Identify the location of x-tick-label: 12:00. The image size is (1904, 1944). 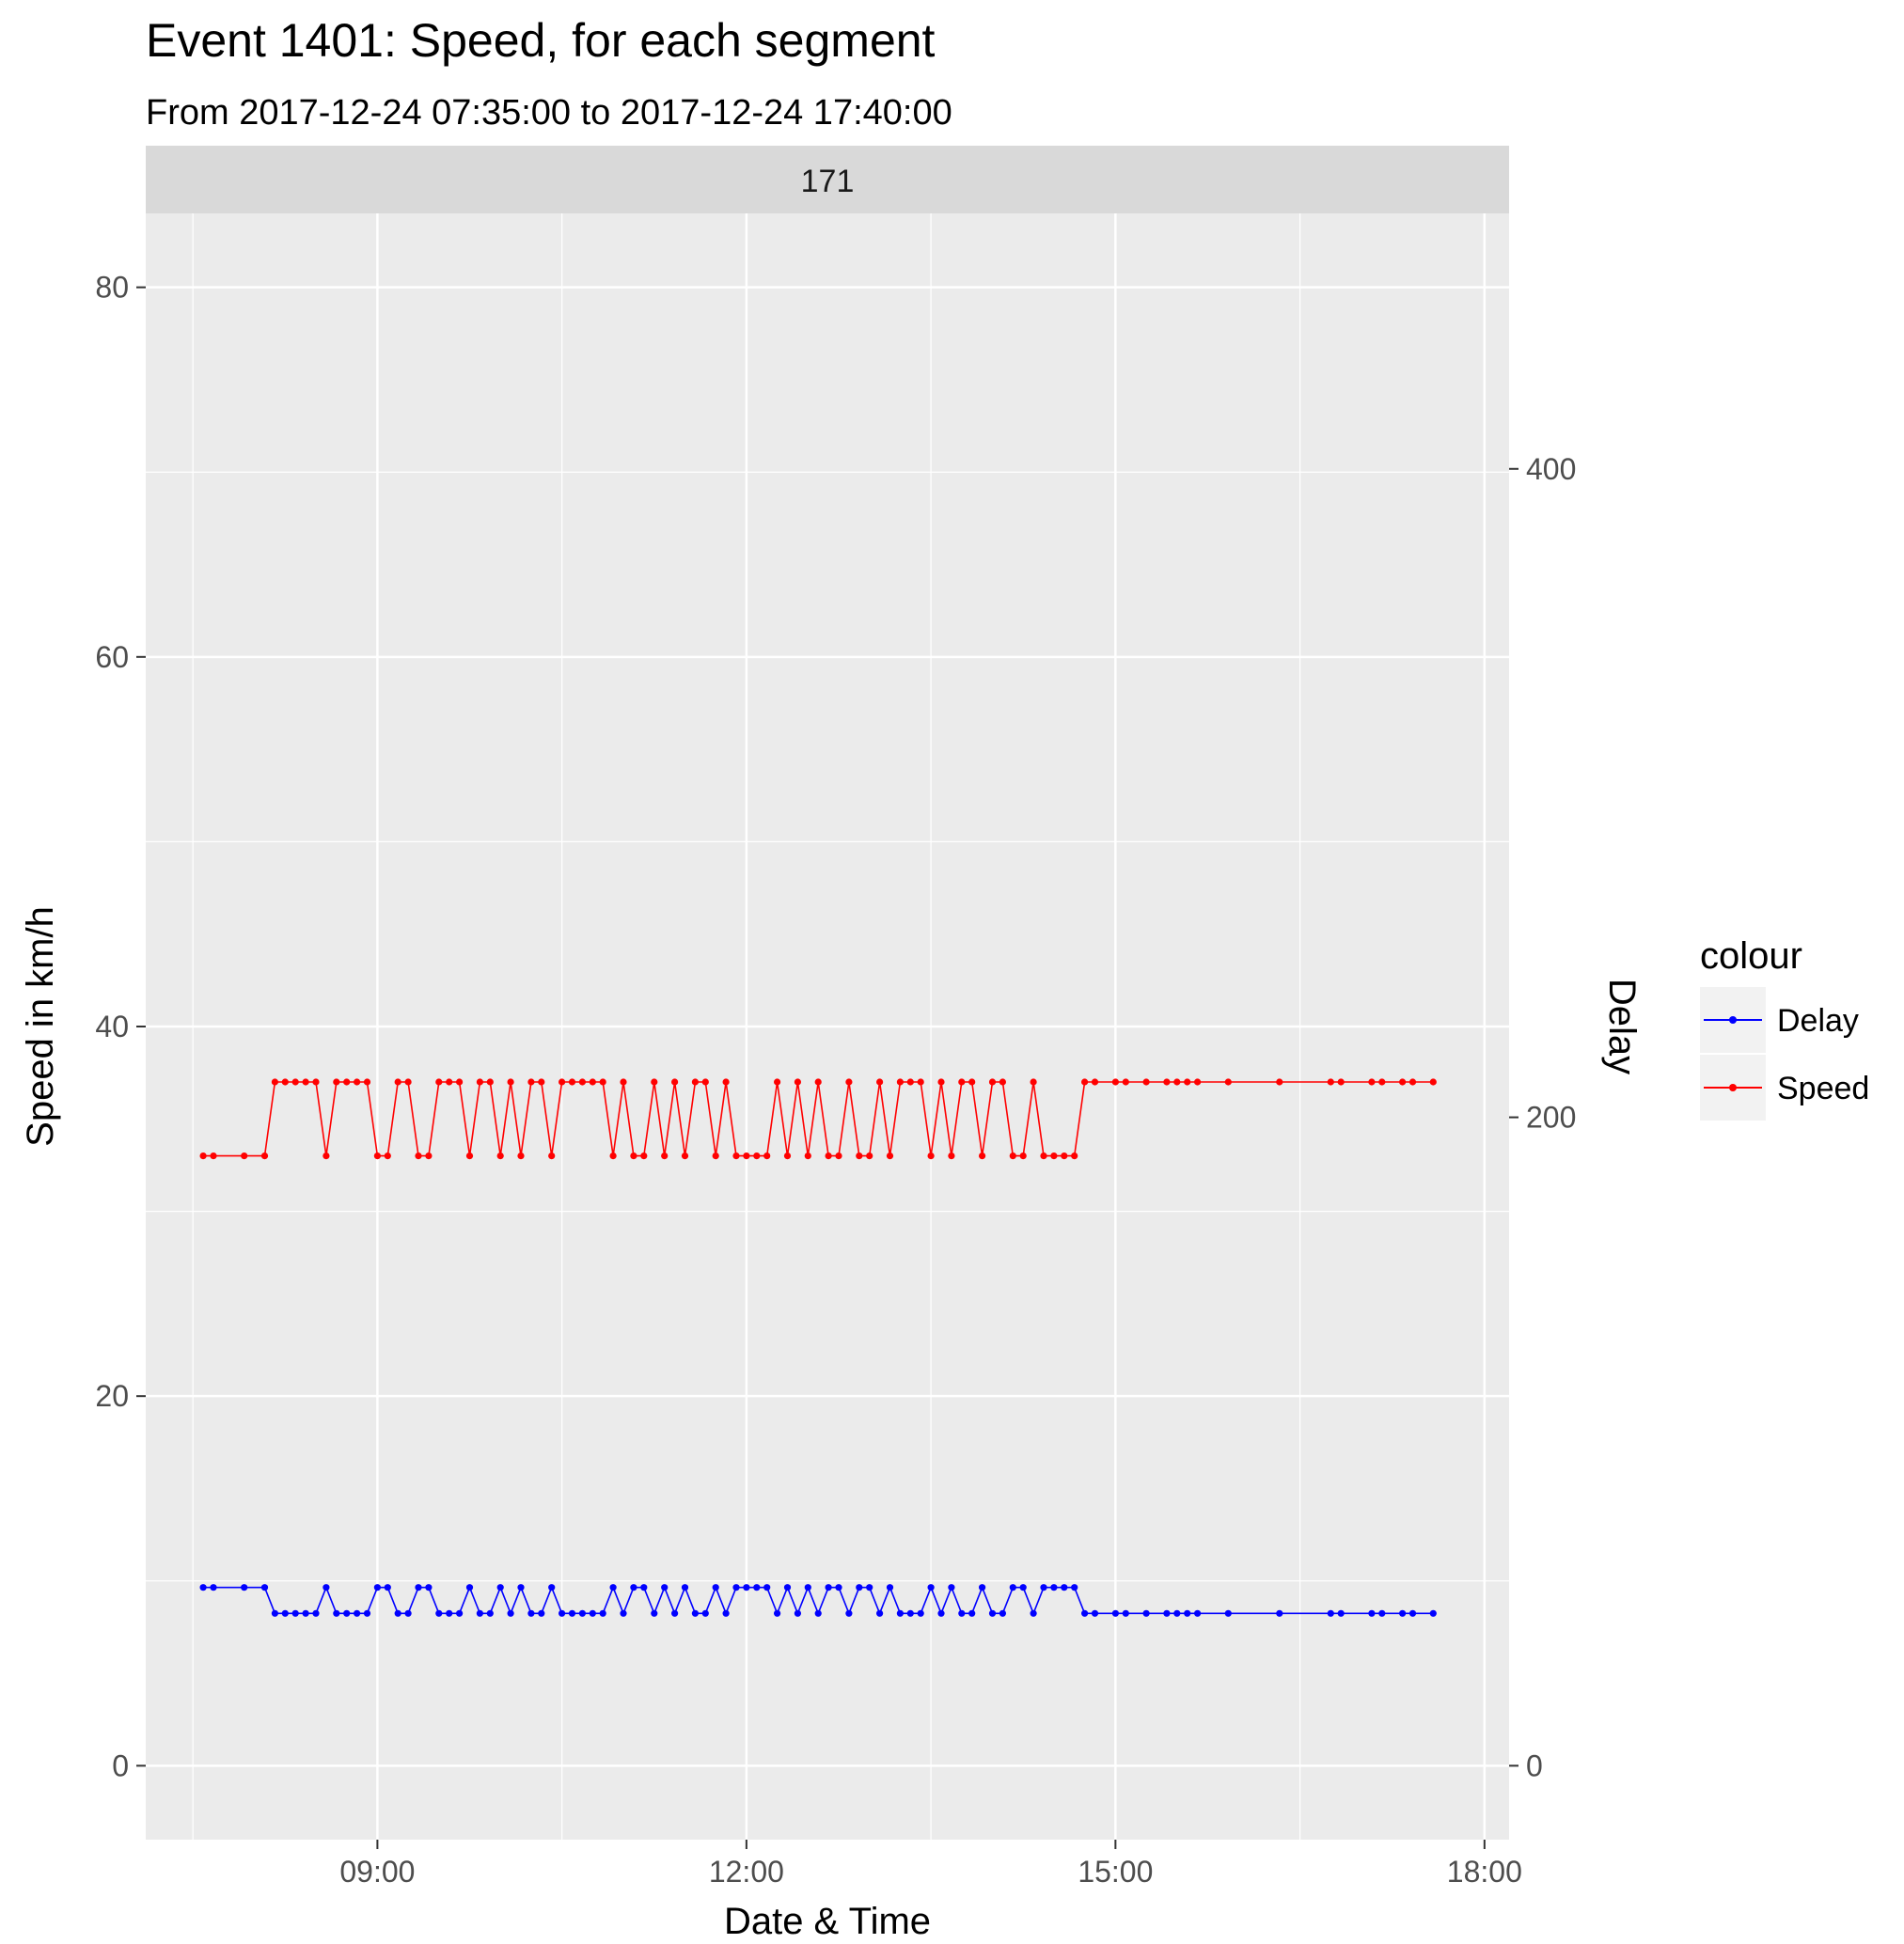
(746, 1872).